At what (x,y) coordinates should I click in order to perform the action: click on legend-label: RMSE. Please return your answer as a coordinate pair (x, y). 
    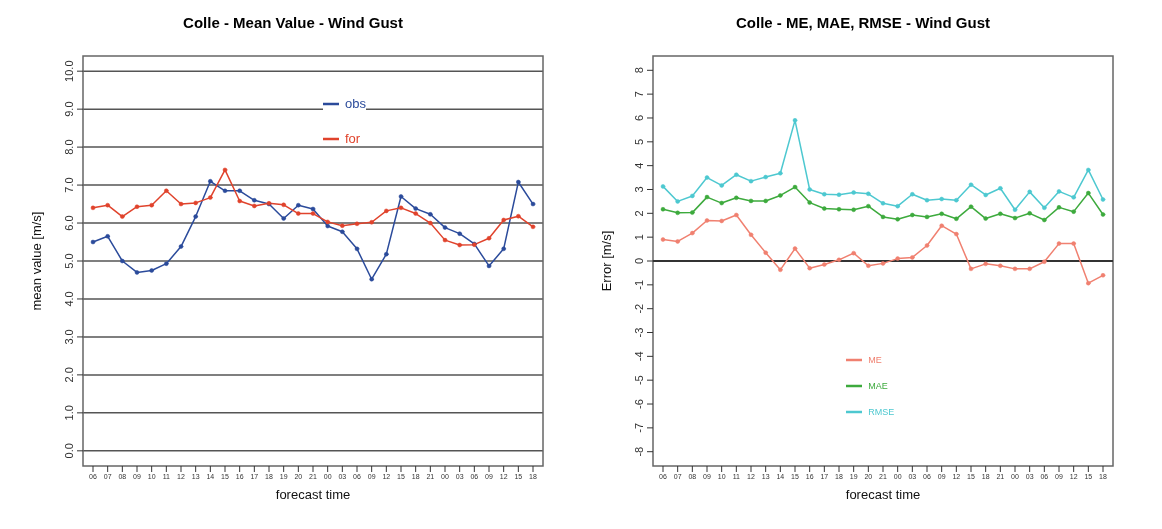
    Looking at the image, I should click on (881, 412).